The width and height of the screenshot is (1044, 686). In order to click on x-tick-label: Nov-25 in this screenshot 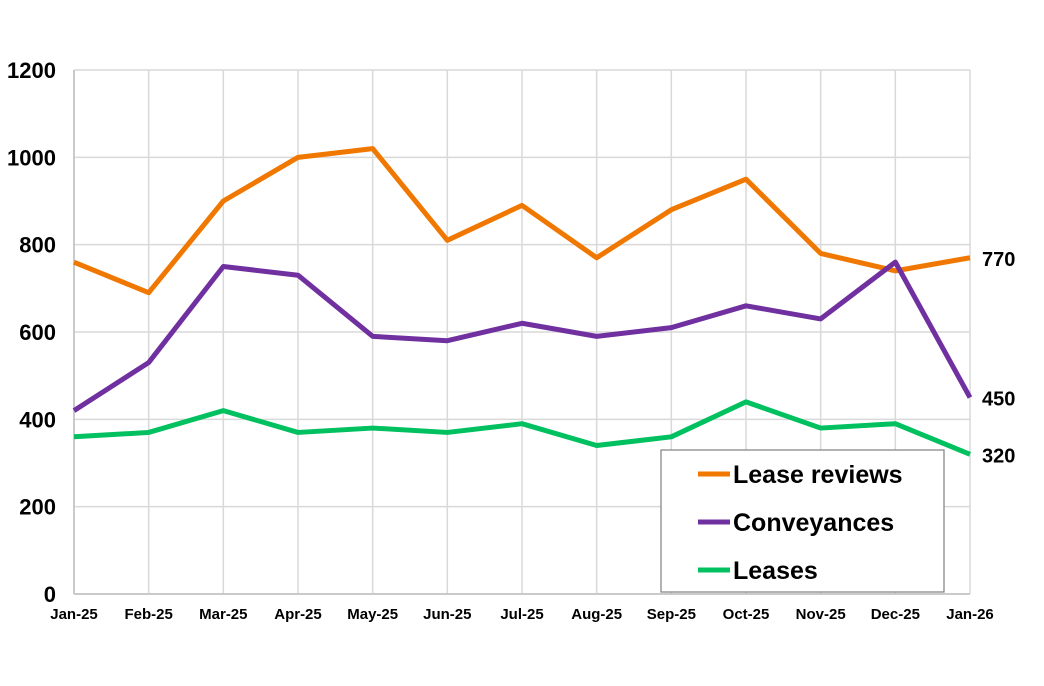, I will do `click(821, 614)`.